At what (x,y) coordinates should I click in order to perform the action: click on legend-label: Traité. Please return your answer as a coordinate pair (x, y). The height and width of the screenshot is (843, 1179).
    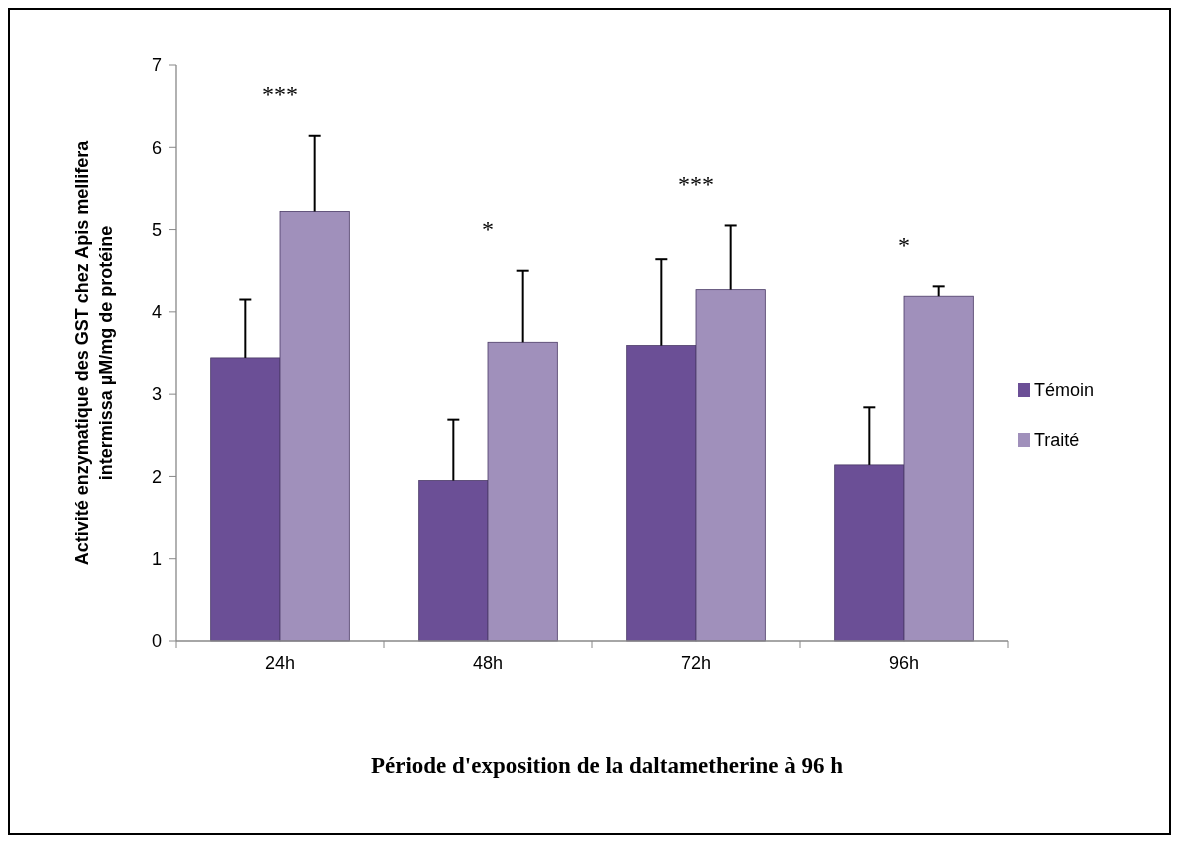
    Looking at the image, I should click on (1057, 440).